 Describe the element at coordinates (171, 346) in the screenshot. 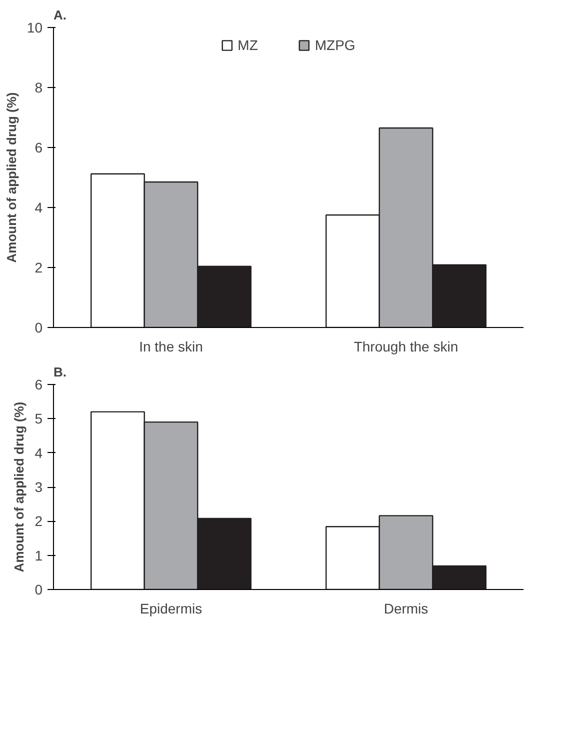

I see `x-tick-label: In the skin` at that location.